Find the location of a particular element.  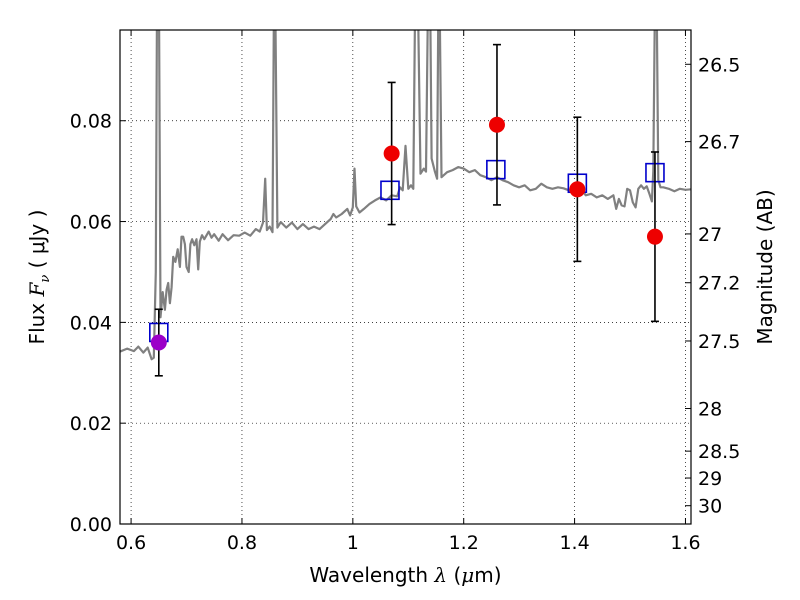

x-tick-label: 1.6 is located at coordinates (685, 543).